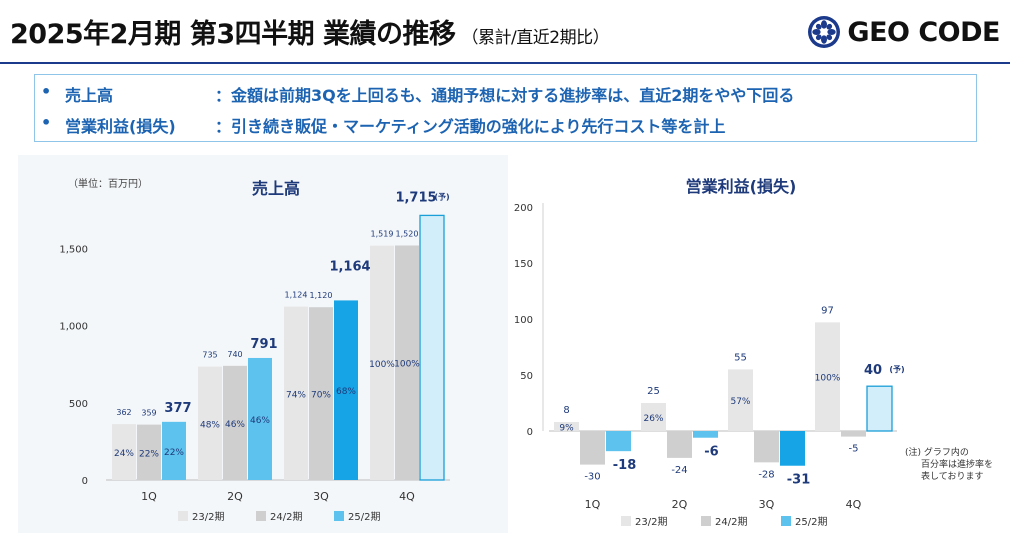  Describe the element at coordinates (952, 476) in the screenshot. I see `footnote-line: 表しております` at that location.